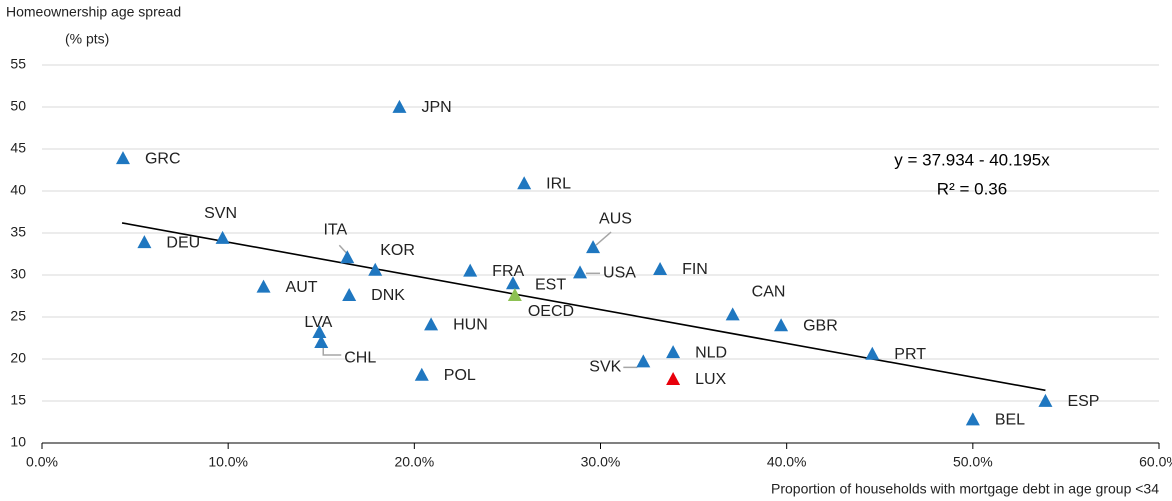 Image resolution: width=1172 pixels, height=501 pixels. I want to click on point-label: LUX, so click(710, 379).